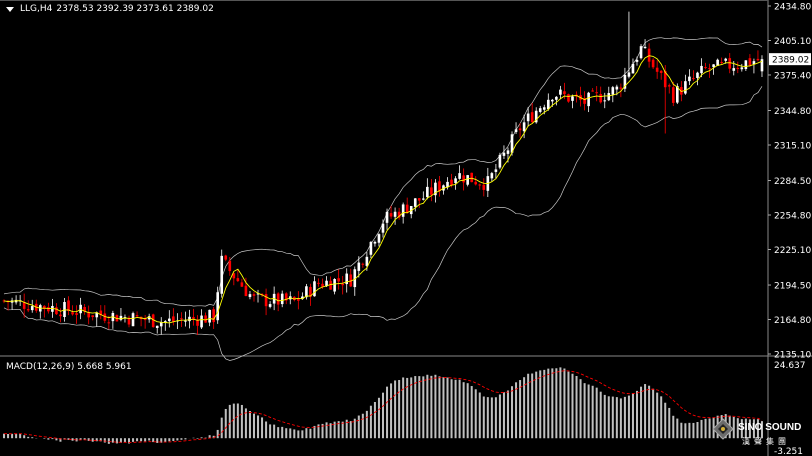  Describe the element at coordinates (792, 251) in the screenshot. I see `price-tick-label: 2225.10` at that location.